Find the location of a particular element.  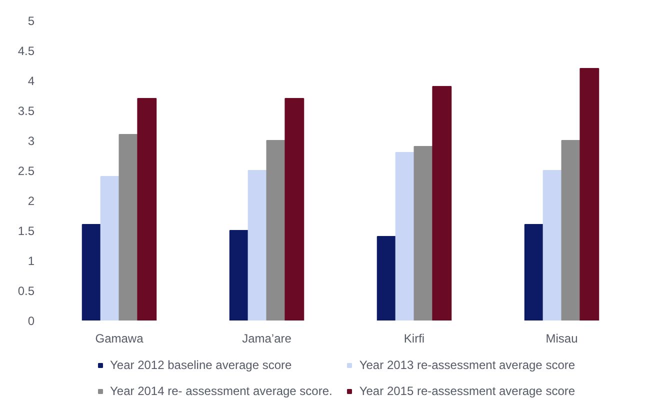

legend-label: Year 2014 re- assessment average score. is located at coordinates (221, 391).